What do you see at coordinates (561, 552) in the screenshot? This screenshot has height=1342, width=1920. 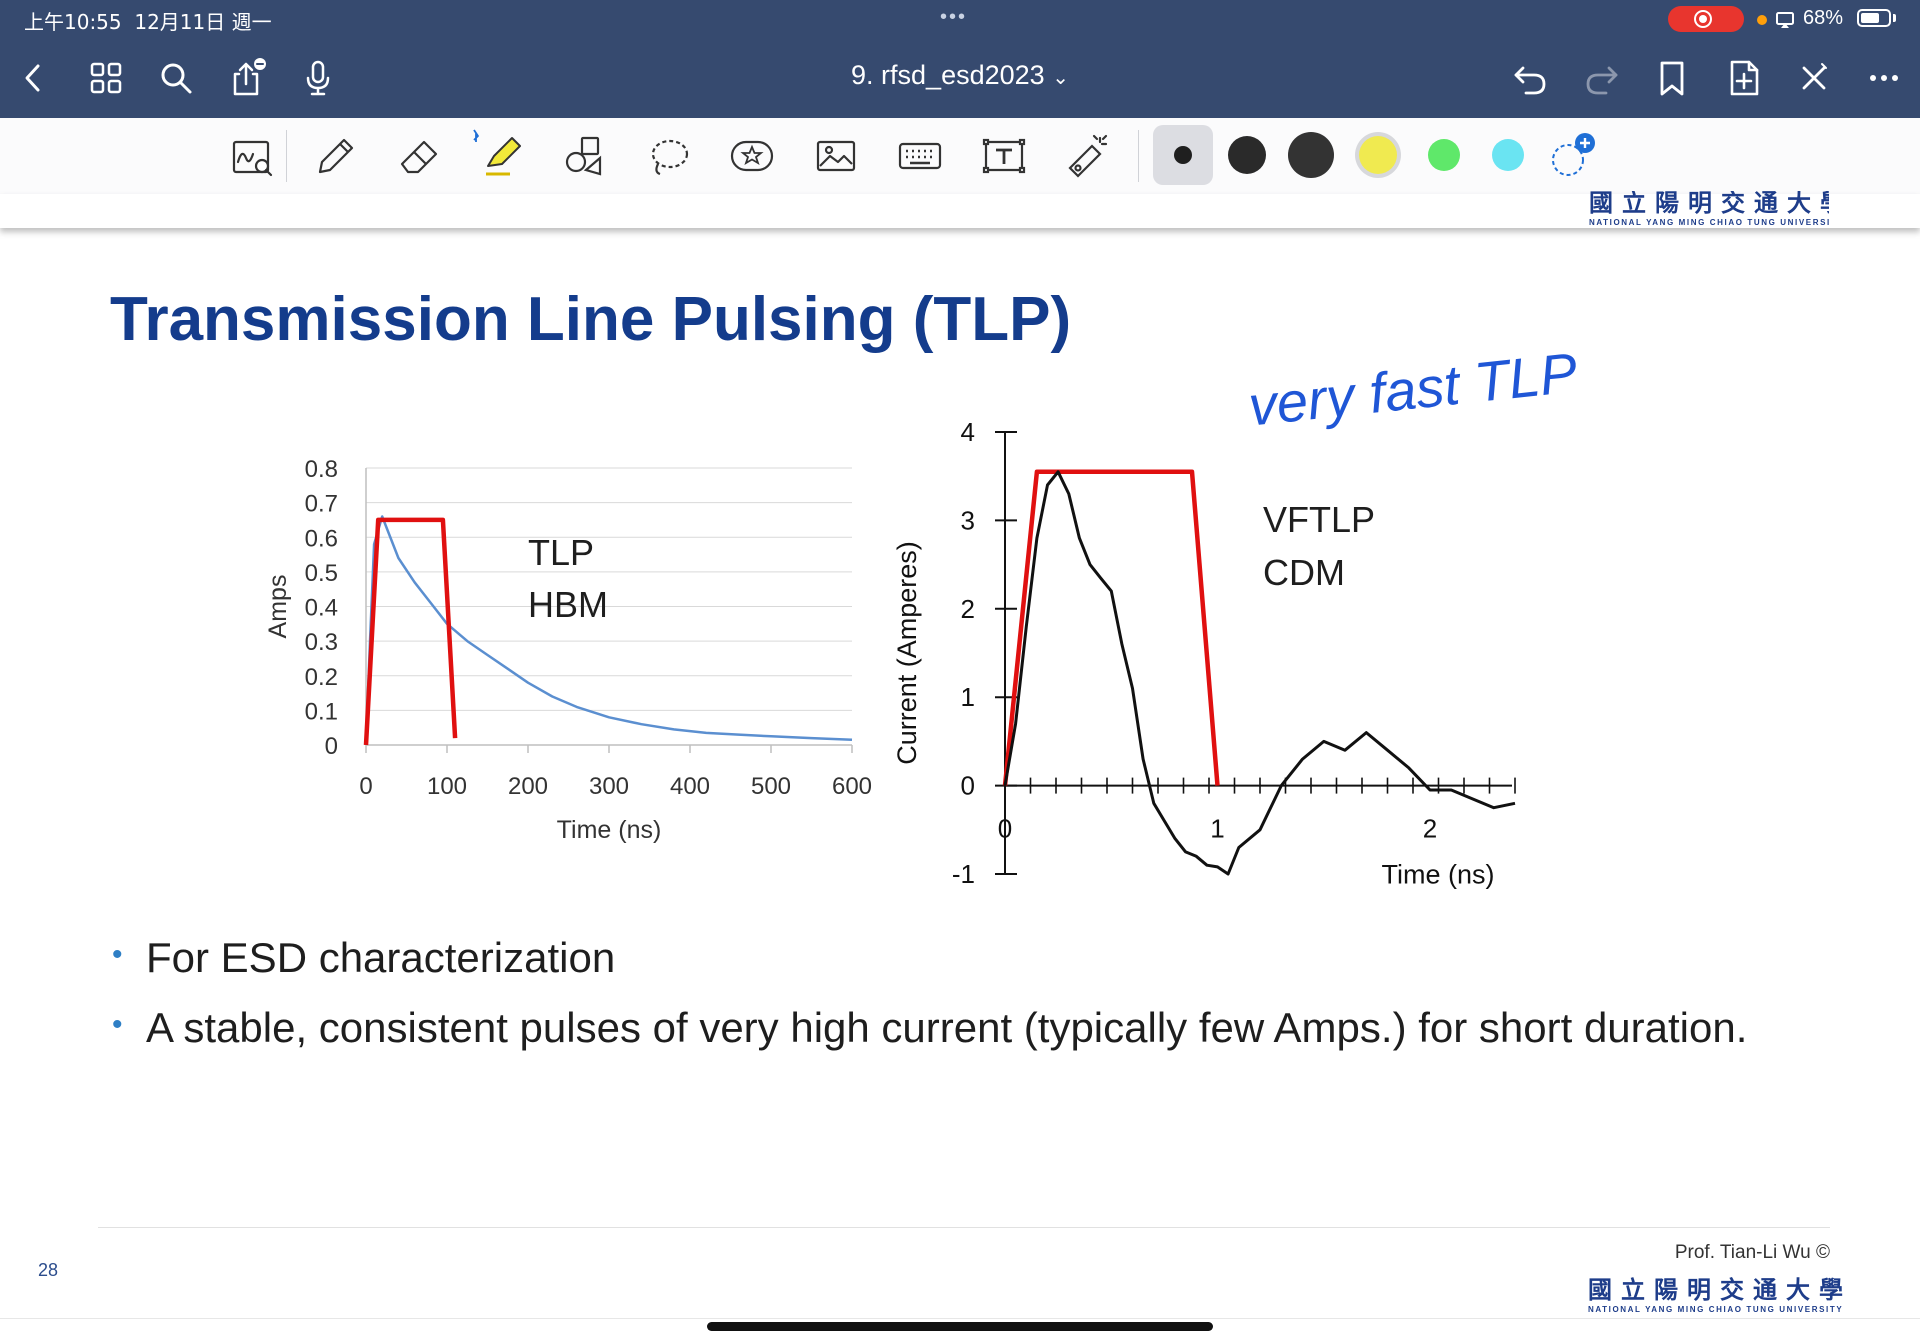 I see `annotation-label: TLP` at bounding box center [561, 552].